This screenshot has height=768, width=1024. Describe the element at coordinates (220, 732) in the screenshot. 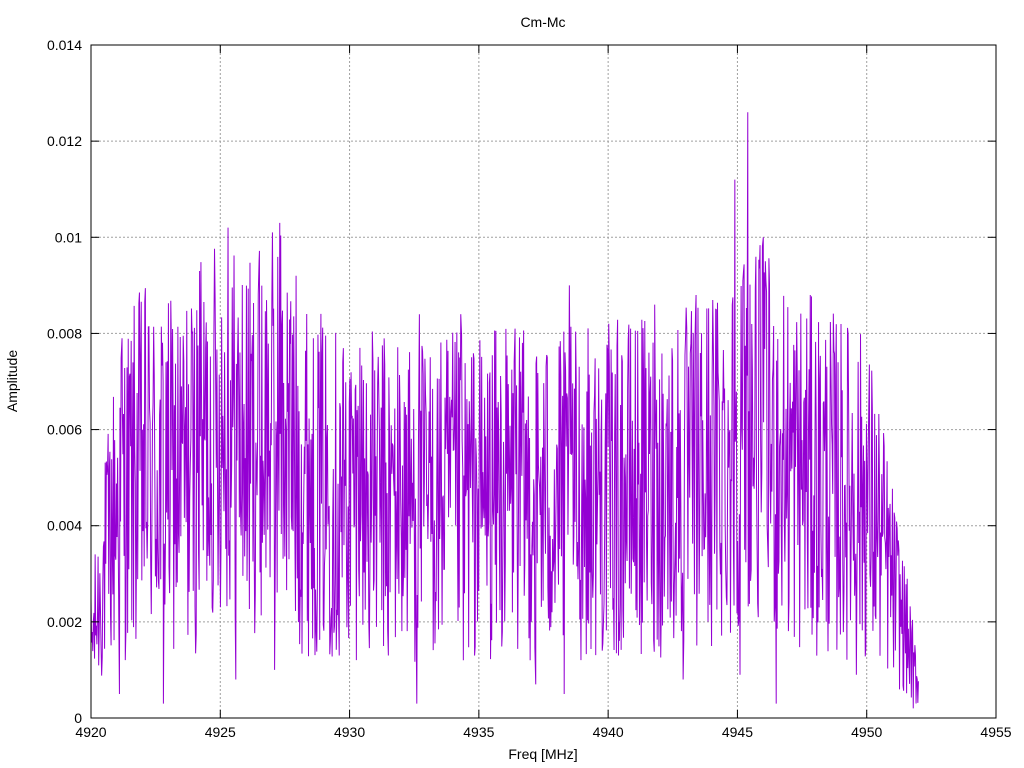

I see `x-tick-label: 4925` at that location.